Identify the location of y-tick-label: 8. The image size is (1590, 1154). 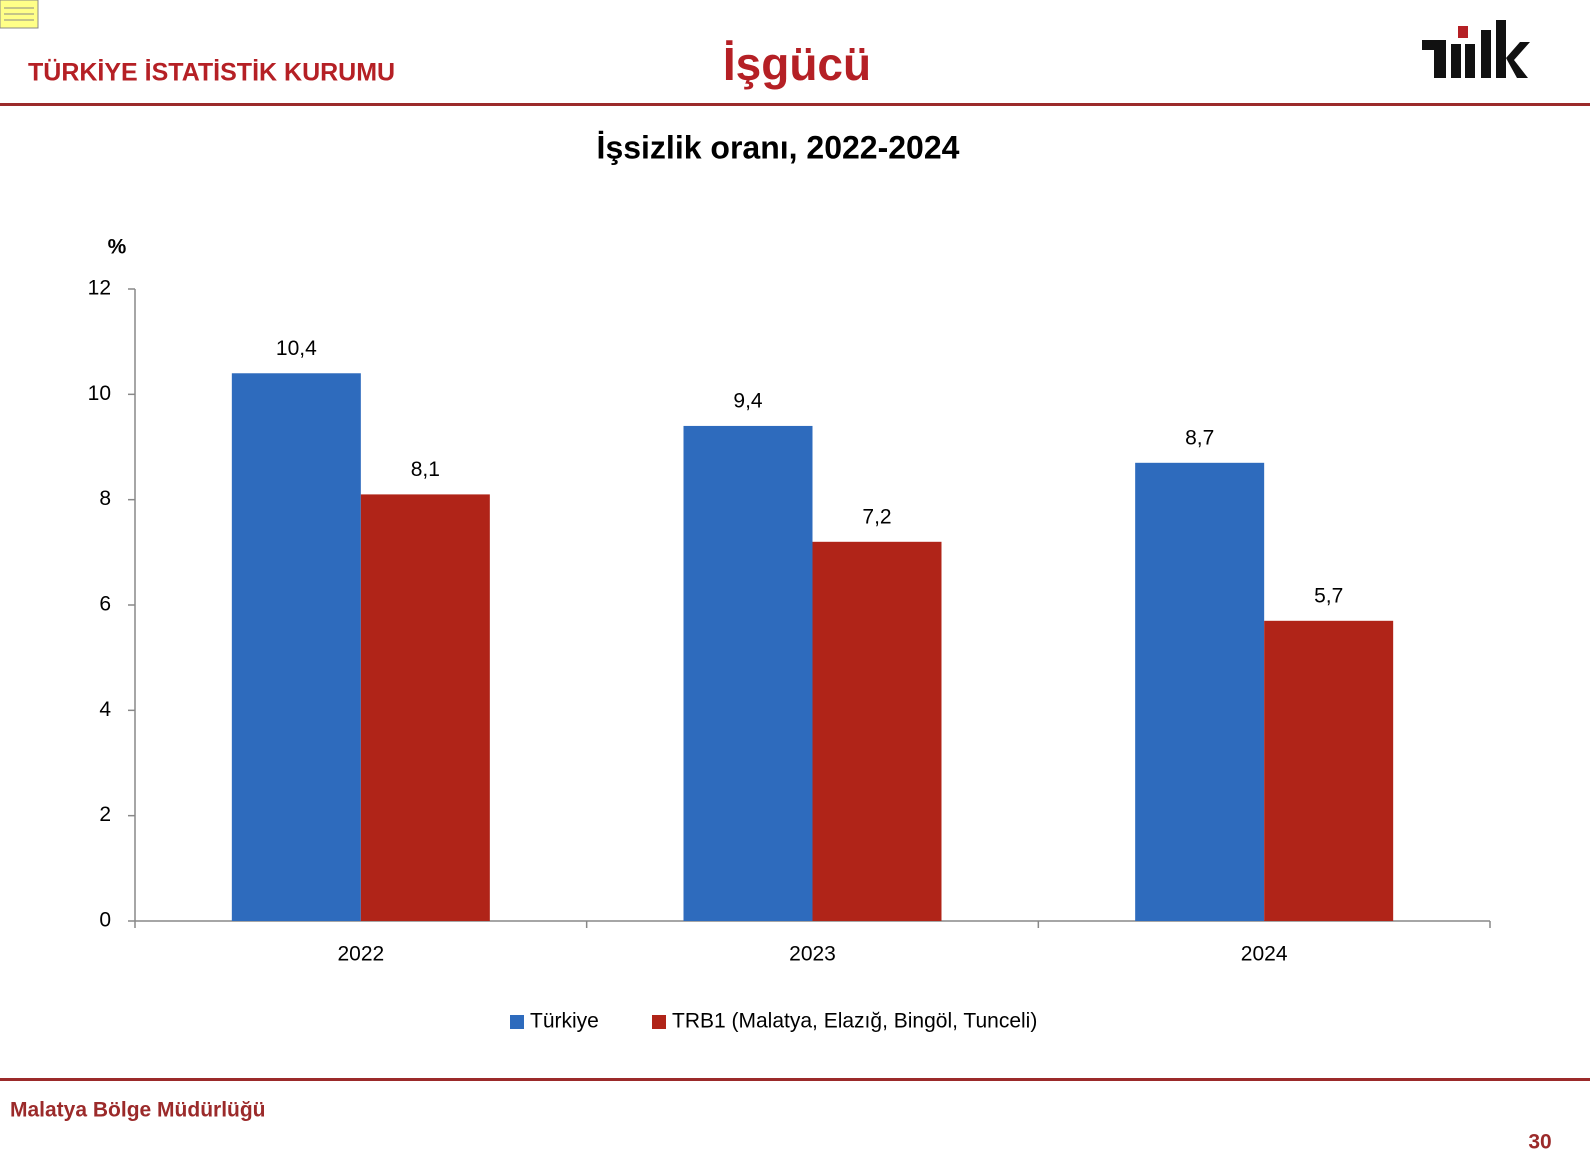
(105, 498).